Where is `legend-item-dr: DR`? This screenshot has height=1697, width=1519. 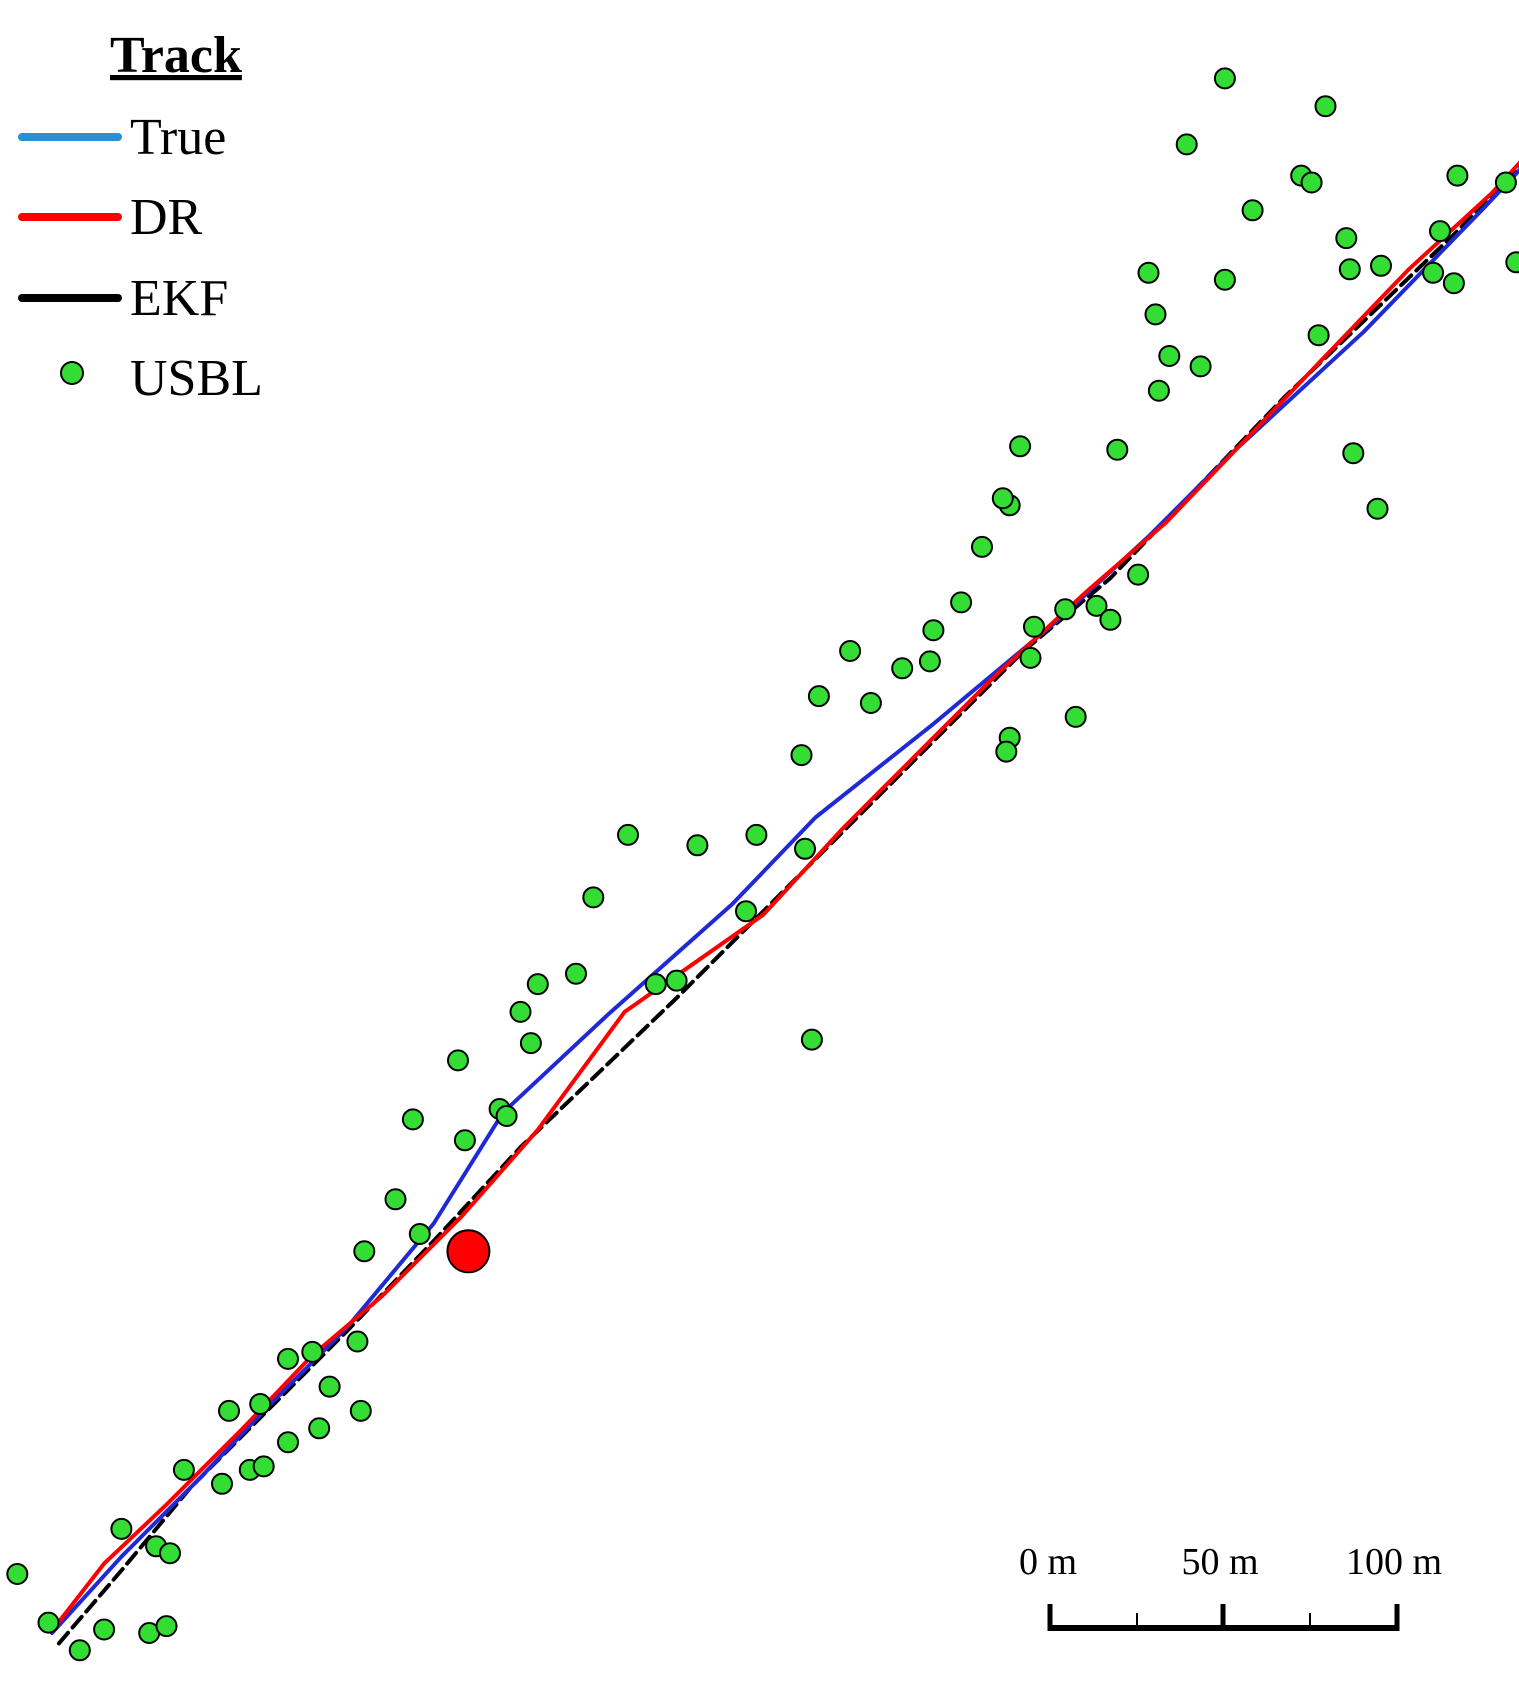
legend-item-dr: DR is located at coordinates (166, 217).